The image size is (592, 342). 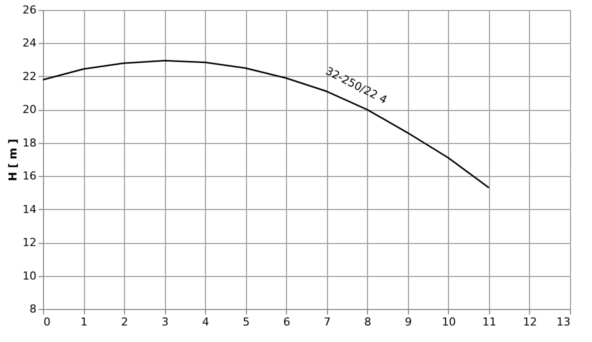 What do you see at coordinates (563, 322) in the screenshot?
I see `x-tick-label: 13` at bounding box center [563, 322].